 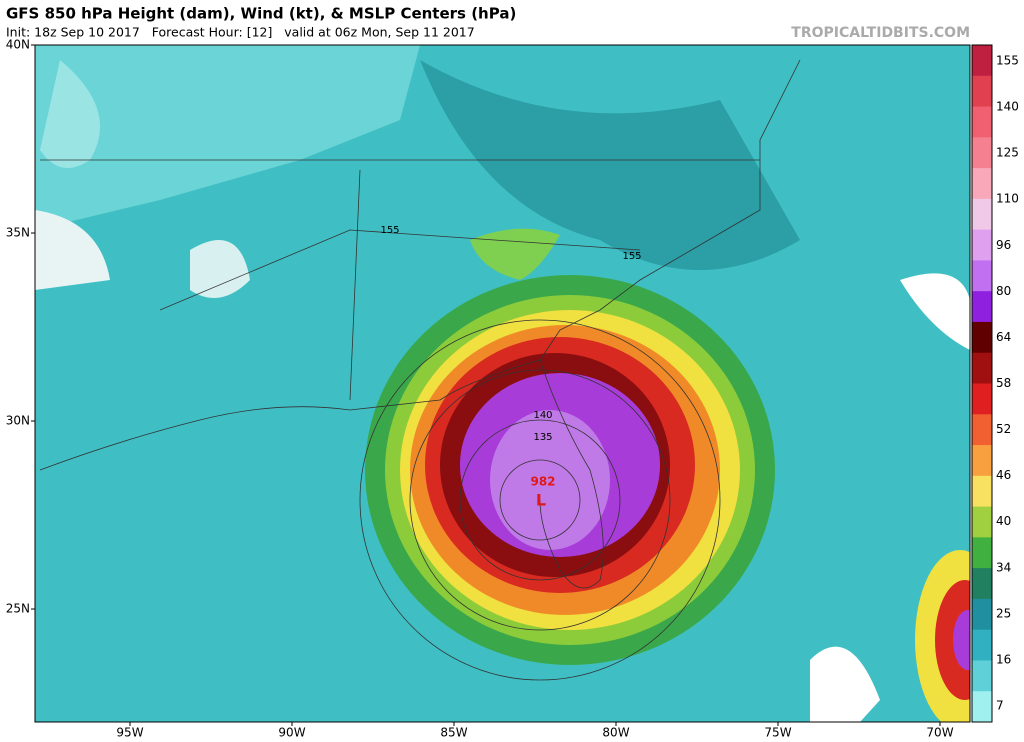 What do you see at coordinates (1003, 429) in the screenshot?
I see `colorbar-label: 52` at bounding box center [1003, 429].